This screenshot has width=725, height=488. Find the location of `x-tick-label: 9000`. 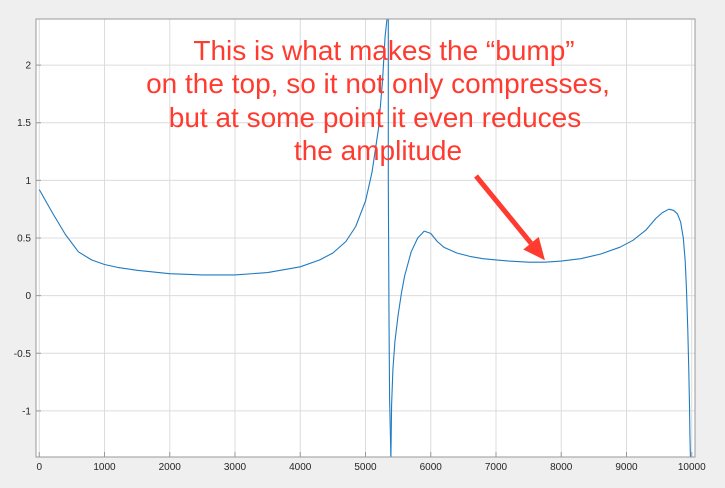

x-tick-label: 9000 is located at coordinates (626, 467).